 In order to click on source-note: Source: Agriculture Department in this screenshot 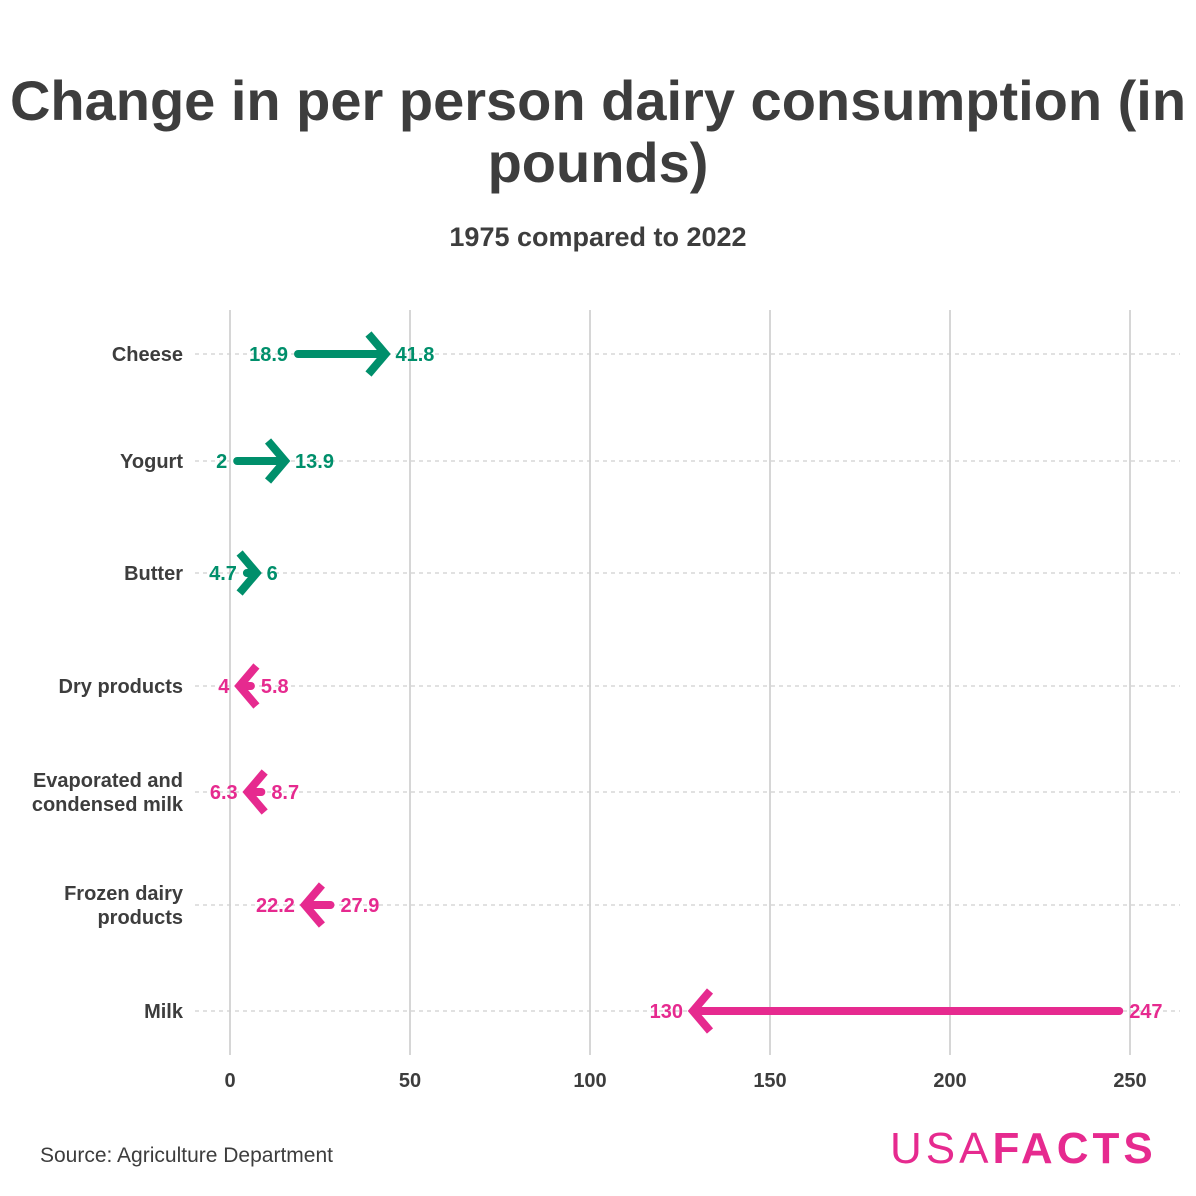, I will do `click(186, 1155)`.